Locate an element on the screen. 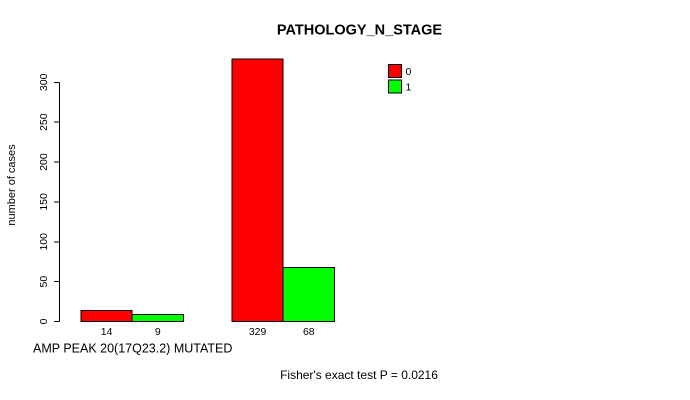  annotation-fisher-test: Fisher's exact test P = 0.0216 is located at coordinates (359, 375).